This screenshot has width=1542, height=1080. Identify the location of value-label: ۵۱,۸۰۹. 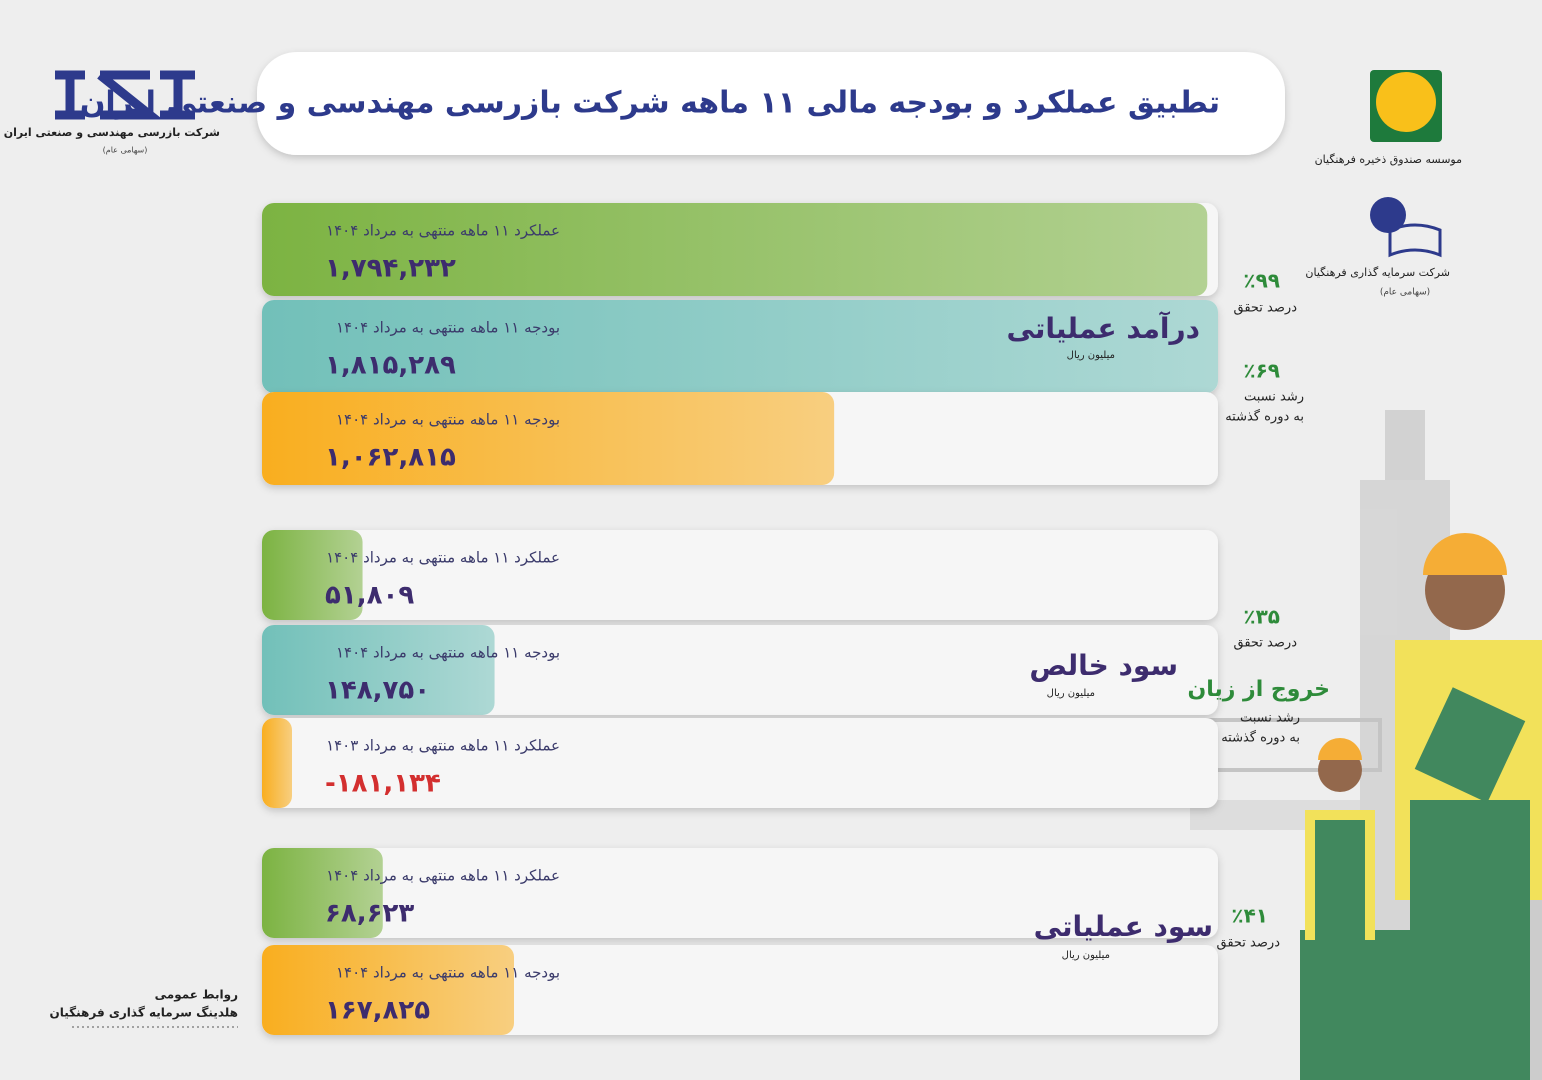
(369, 596).